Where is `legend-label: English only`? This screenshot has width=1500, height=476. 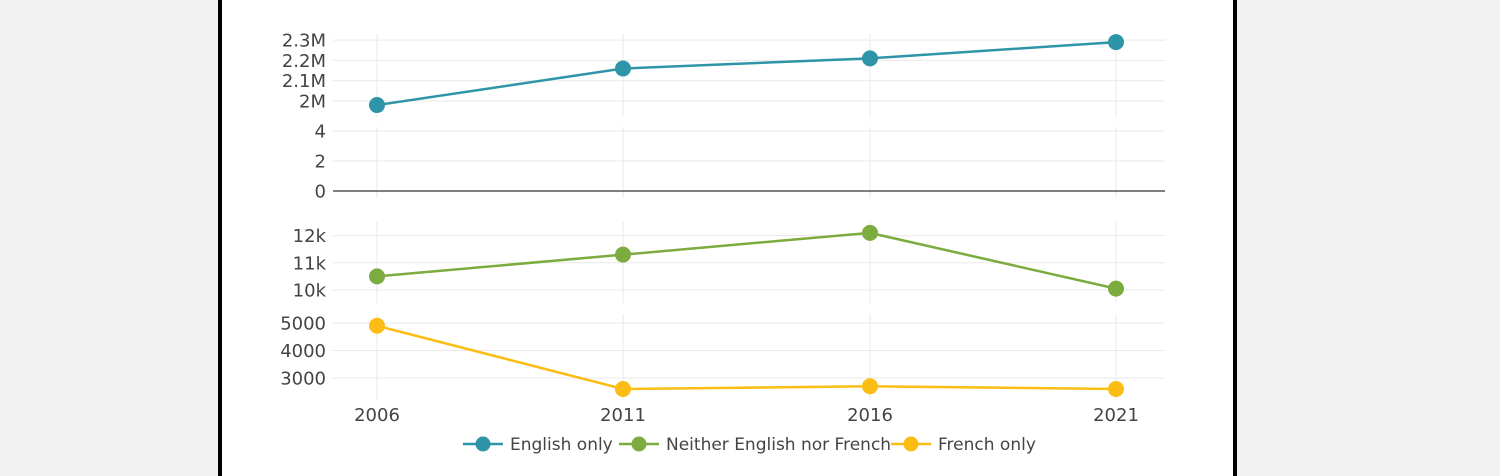 legend-label: English only is located at coordinates (561, 445).